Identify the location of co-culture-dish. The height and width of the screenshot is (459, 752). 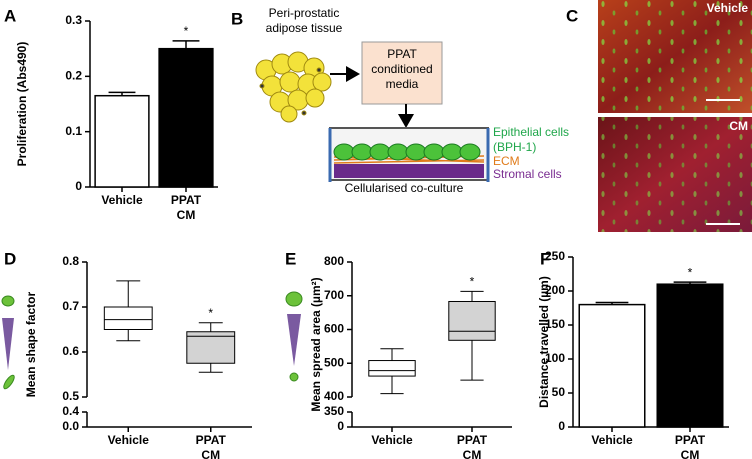
(409, 154).